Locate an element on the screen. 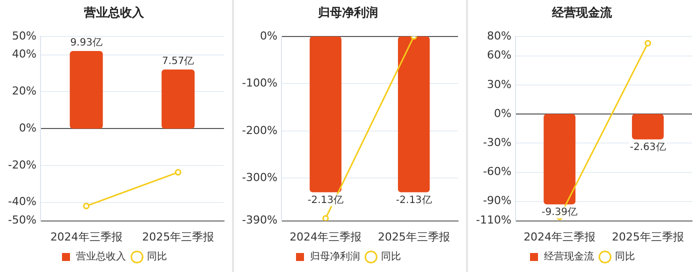 This screenshot has height=272, width=700. y-tick-label: -50% is located at coordinates (22, 220).